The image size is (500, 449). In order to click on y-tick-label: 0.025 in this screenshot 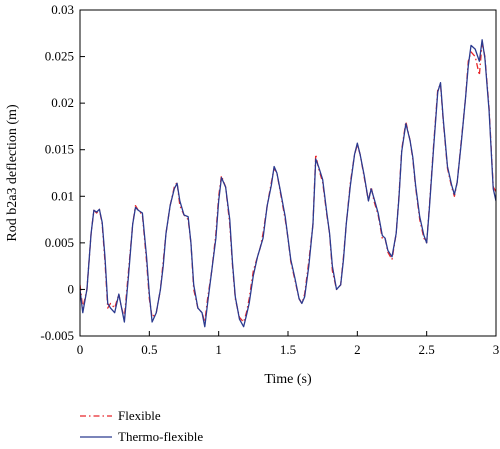, I will do `click(59, 56)`.